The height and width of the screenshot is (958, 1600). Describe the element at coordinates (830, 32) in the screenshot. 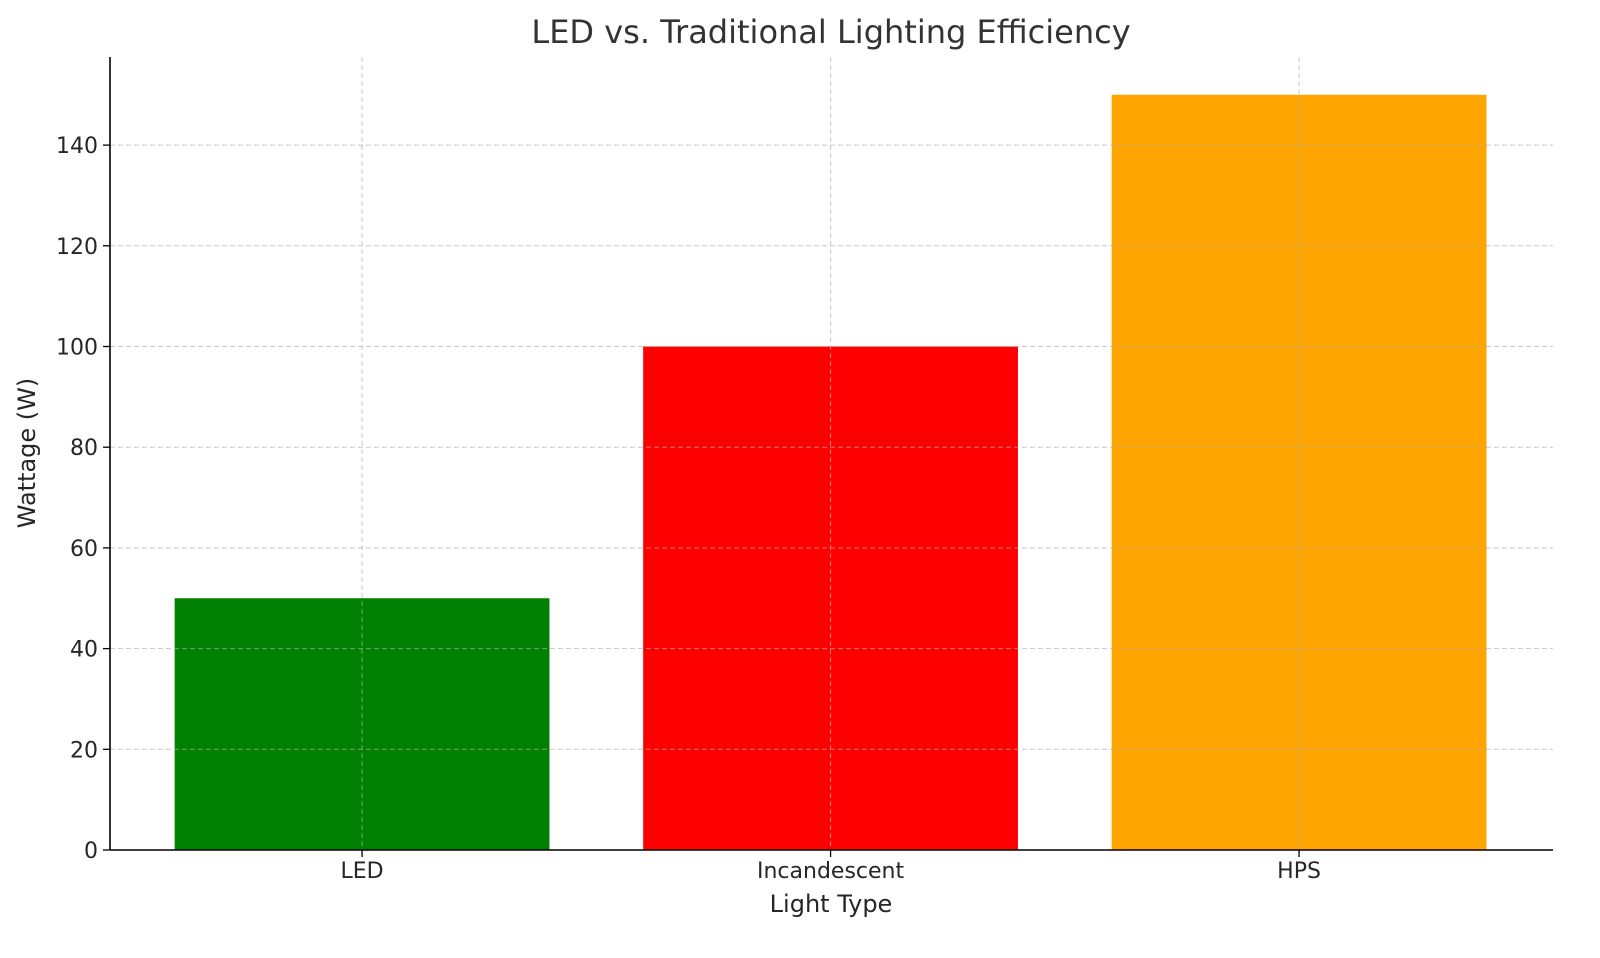

I see `chart-title: LED vs. Traditional Lighting Efficiency` at that location.